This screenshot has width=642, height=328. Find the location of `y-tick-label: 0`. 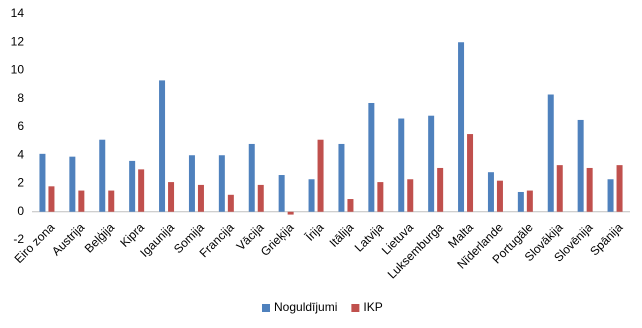

y-tick-label: 0 is located at coordinates (20, 211).